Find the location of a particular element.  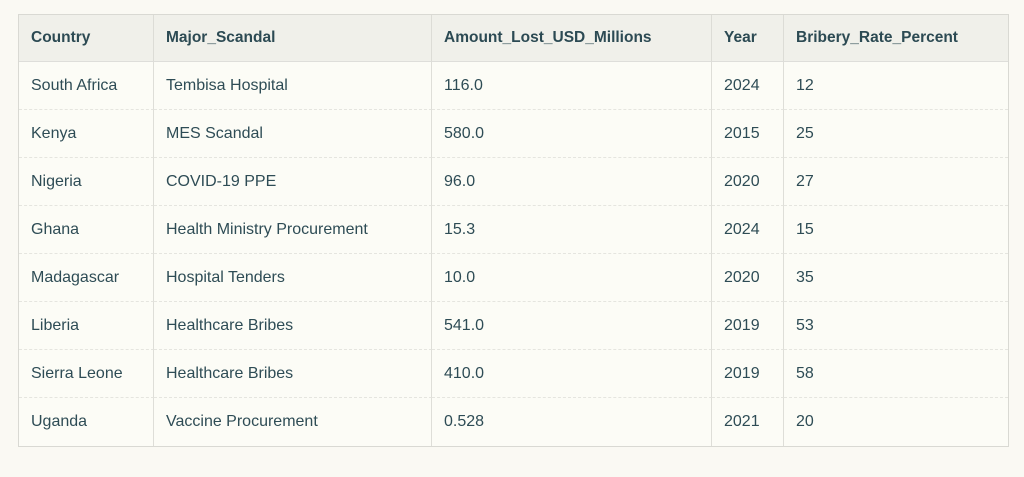

cell-country: Sierra Leone is located at coordinates (86, 374).